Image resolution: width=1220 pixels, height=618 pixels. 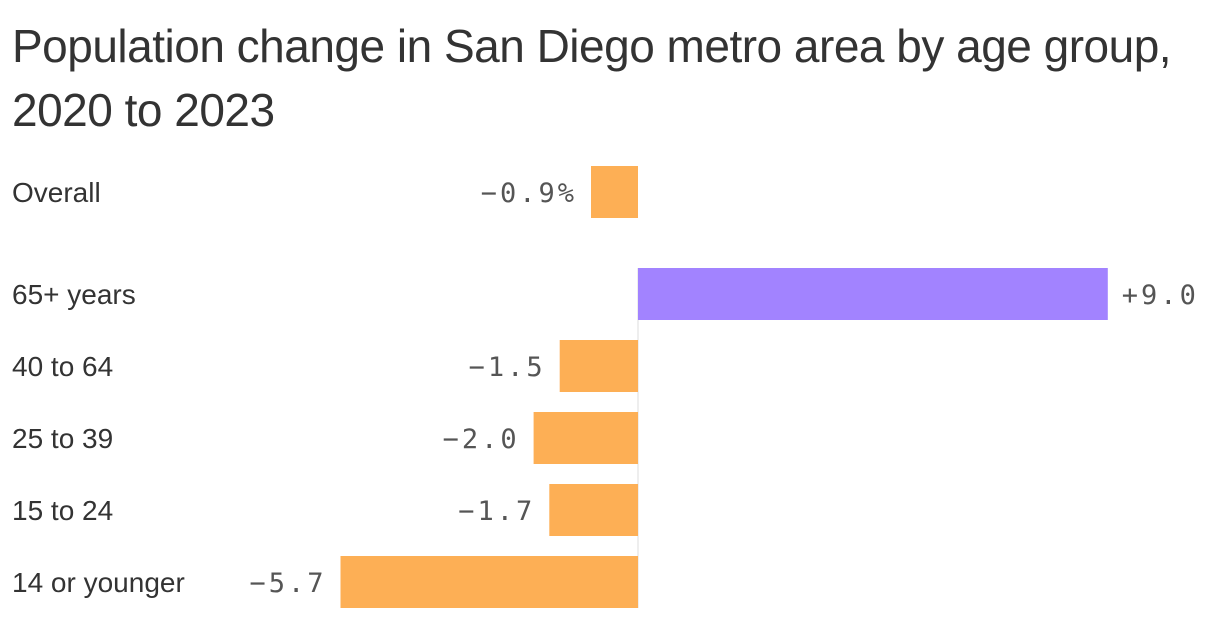 What do you see at coordinates (481, 439) in the screenshot?
I see `value-label: −2.0` at bounding box center [481, 439].